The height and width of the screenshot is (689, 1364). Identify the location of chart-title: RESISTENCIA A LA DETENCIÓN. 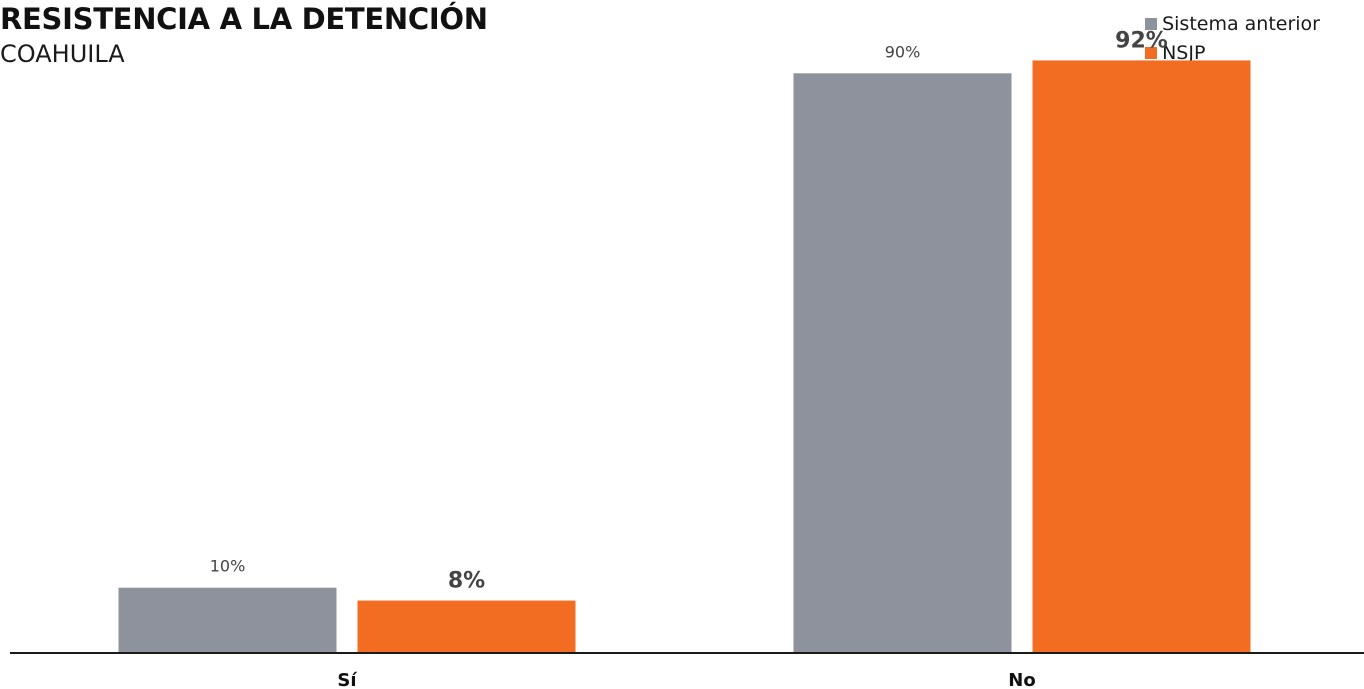
(244, 19).